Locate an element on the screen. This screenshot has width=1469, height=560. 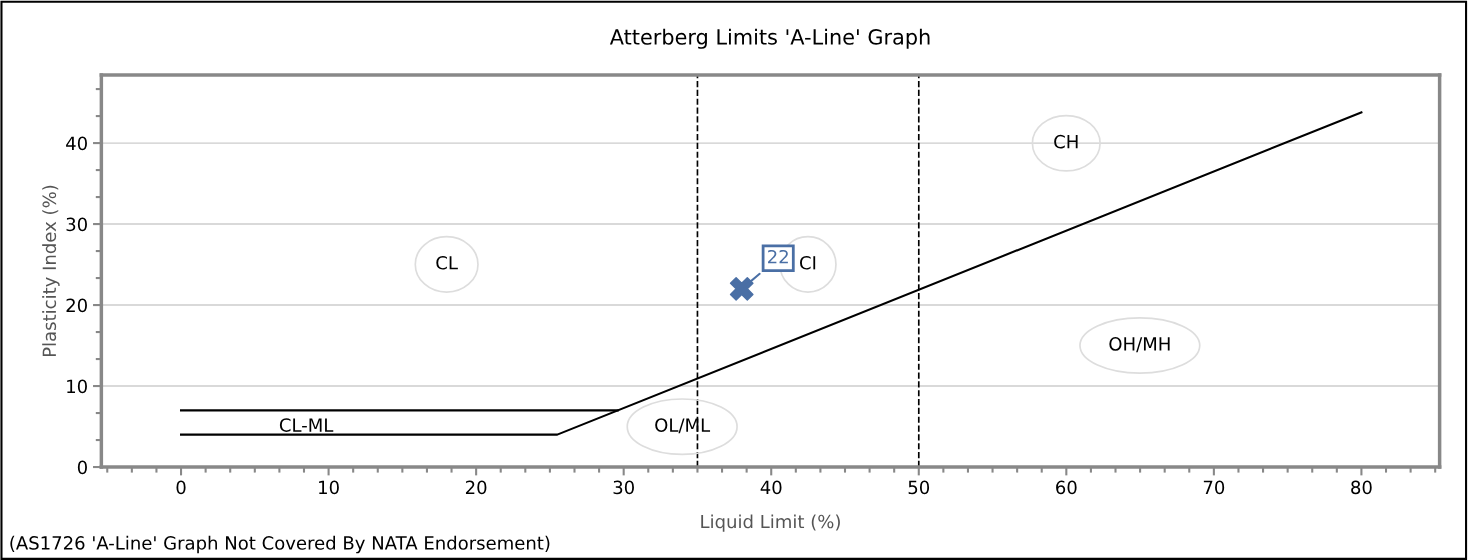
text: (AS1726 'A-Line' Graph Not Covered By NATA Endorsement) is located at coordinates (280, 544).